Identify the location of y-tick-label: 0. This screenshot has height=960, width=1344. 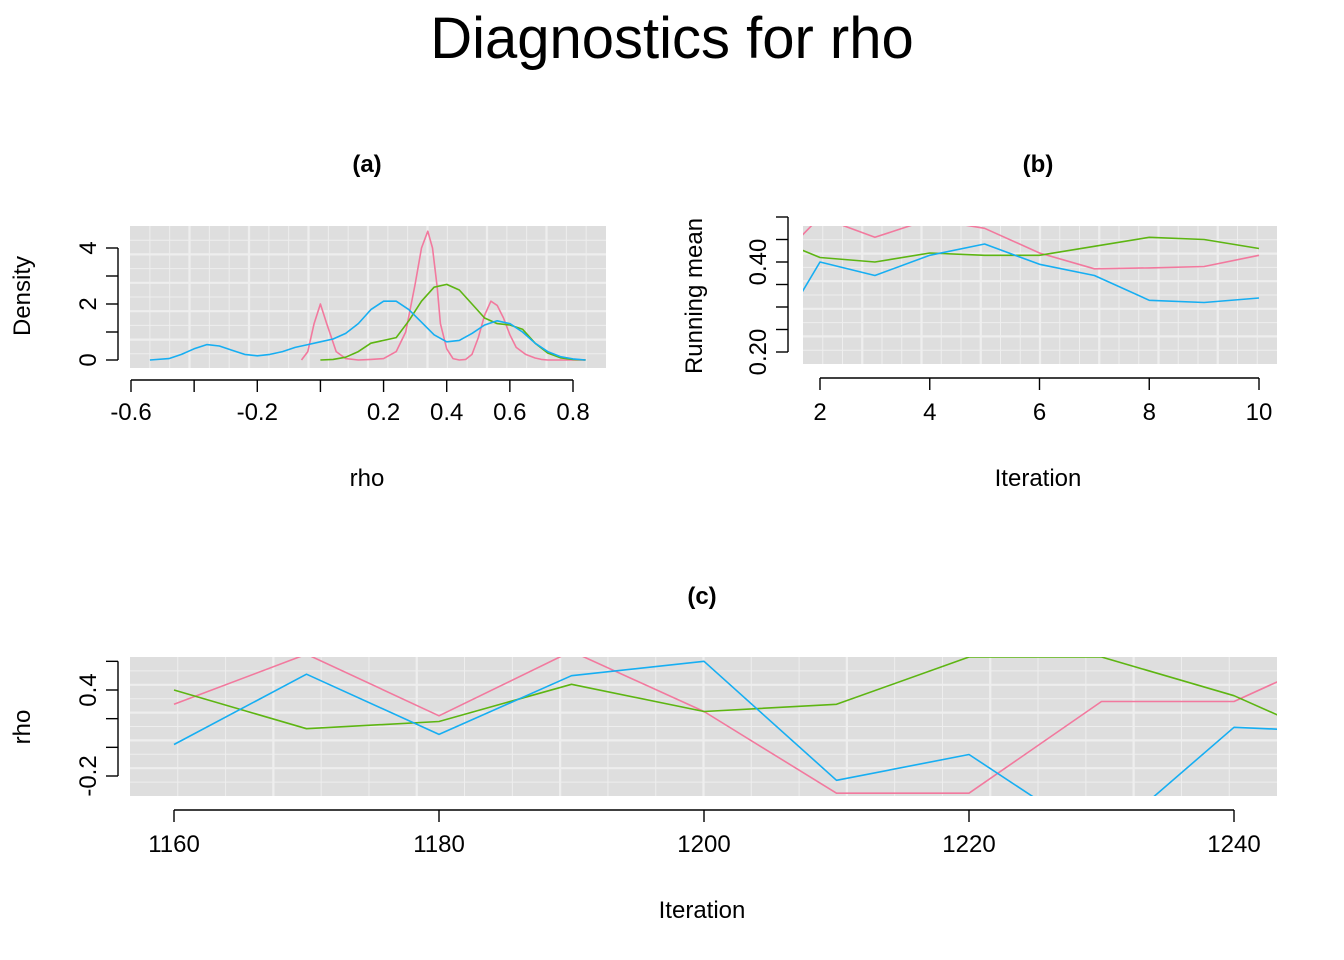
(88, 359).